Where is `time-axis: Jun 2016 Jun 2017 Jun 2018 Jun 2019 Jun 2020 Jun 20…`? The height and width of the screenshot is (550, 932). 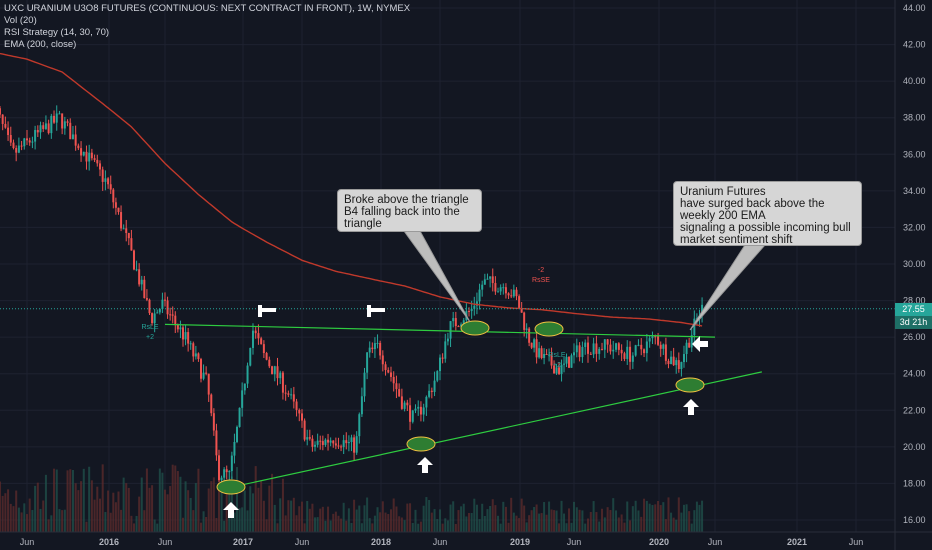
time-axis: Jun 2016 Jun 2017 Jun 2018 Jun 2019 Jun 2020 Jun 20… is located at coordinates (466, 539).